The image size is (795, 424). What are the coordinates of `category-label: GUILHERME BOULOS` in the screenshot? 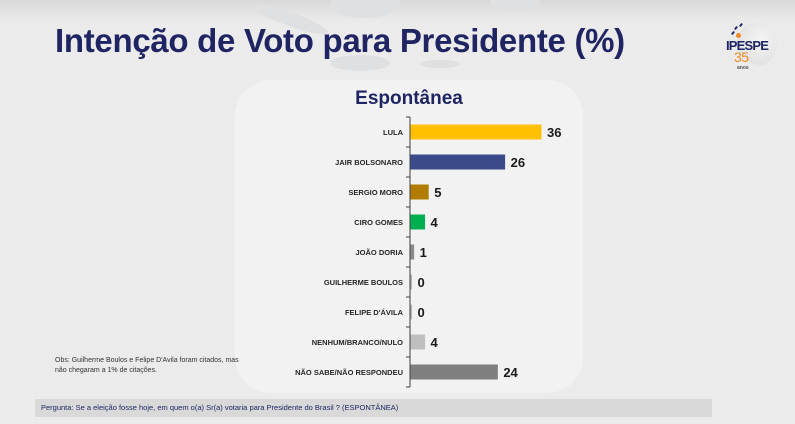 It's located at (363, 282).